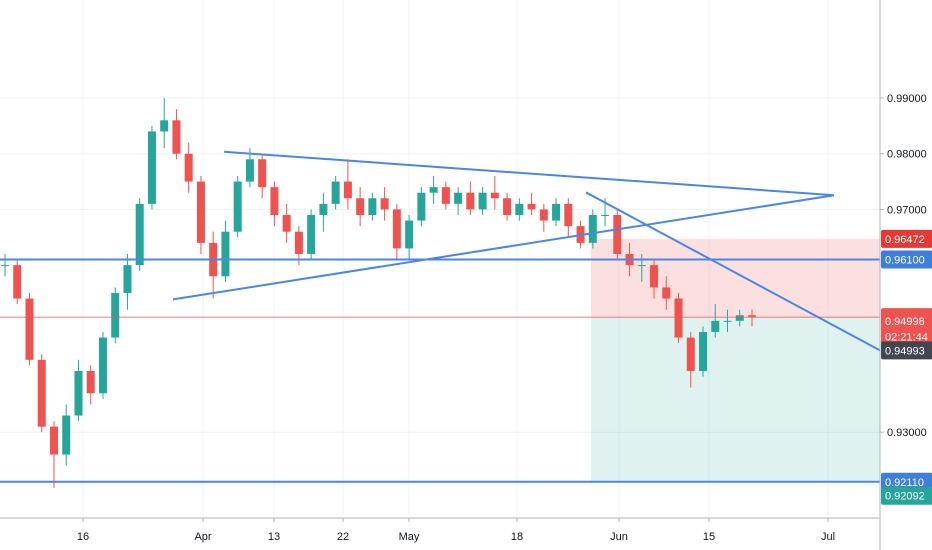 The width and height of the screenshot is (932, 550). I want to click on price-tag-label: 0.96472, so click(905, 240).